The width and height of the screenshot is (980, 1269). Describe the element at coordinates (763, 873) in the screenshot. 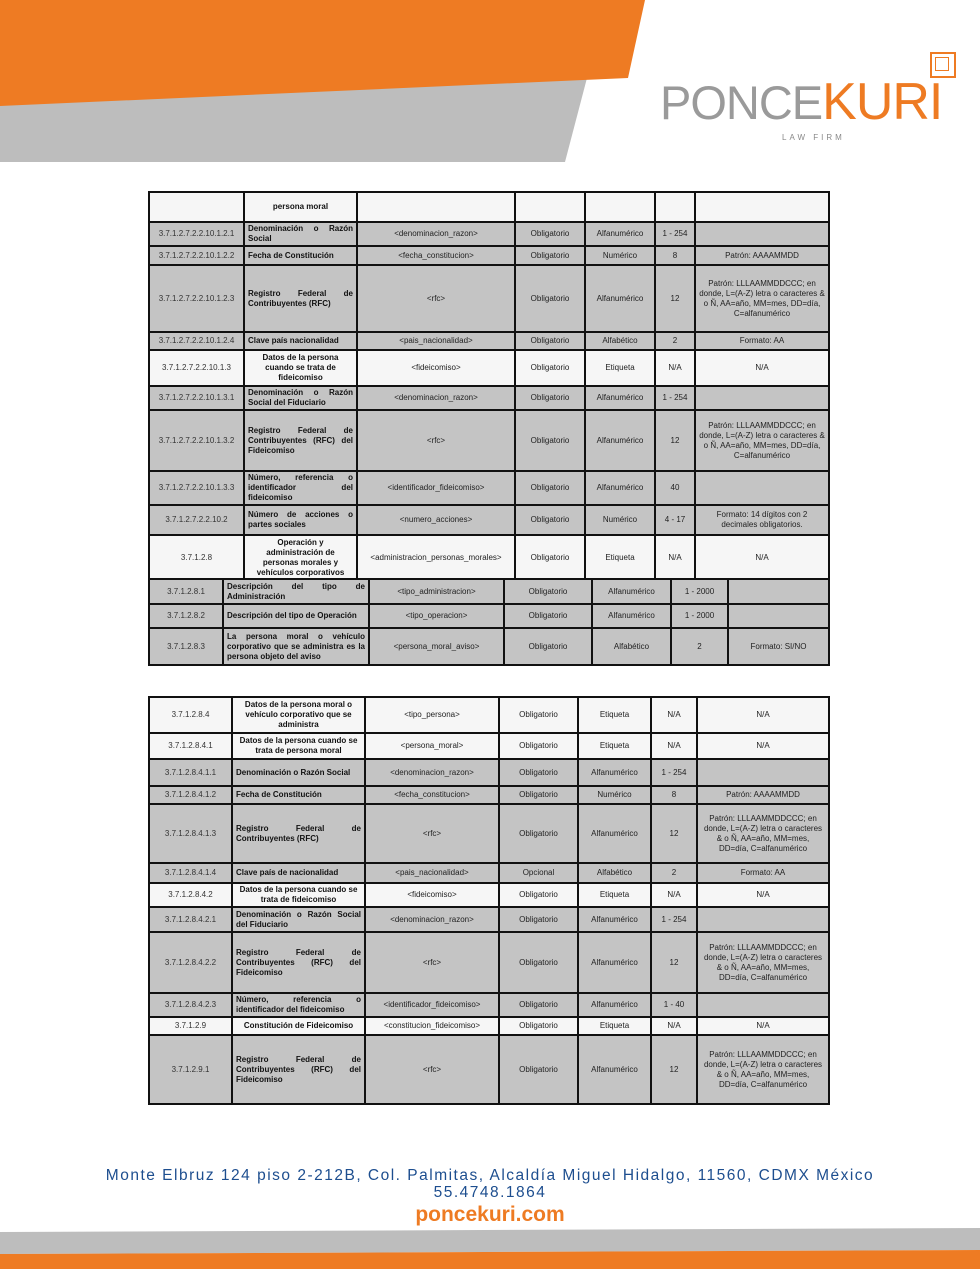

I see `notes-cell: Formato: AA` at that location.